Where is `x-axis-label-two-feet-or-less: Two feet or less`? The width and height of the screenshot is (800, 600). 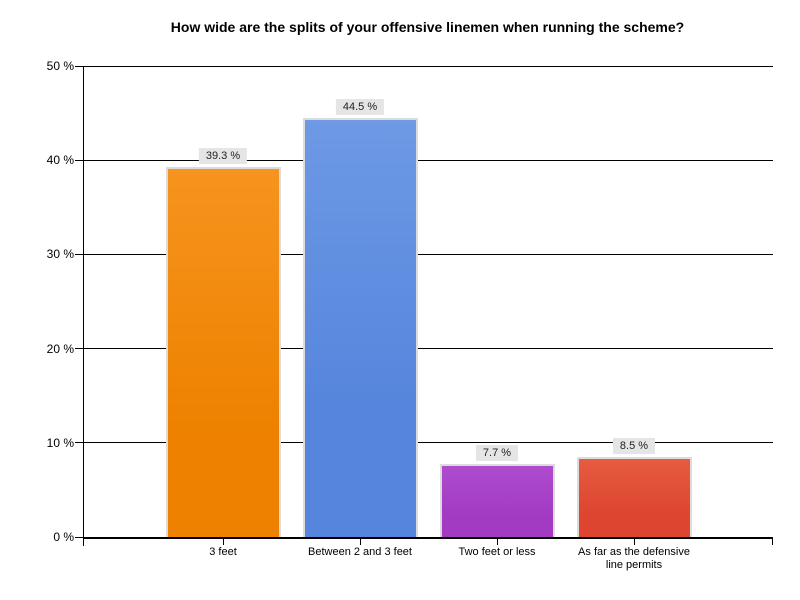 x-axis-label-two-feet-or-less: Two feet or less is located at coordinates (497, 552).